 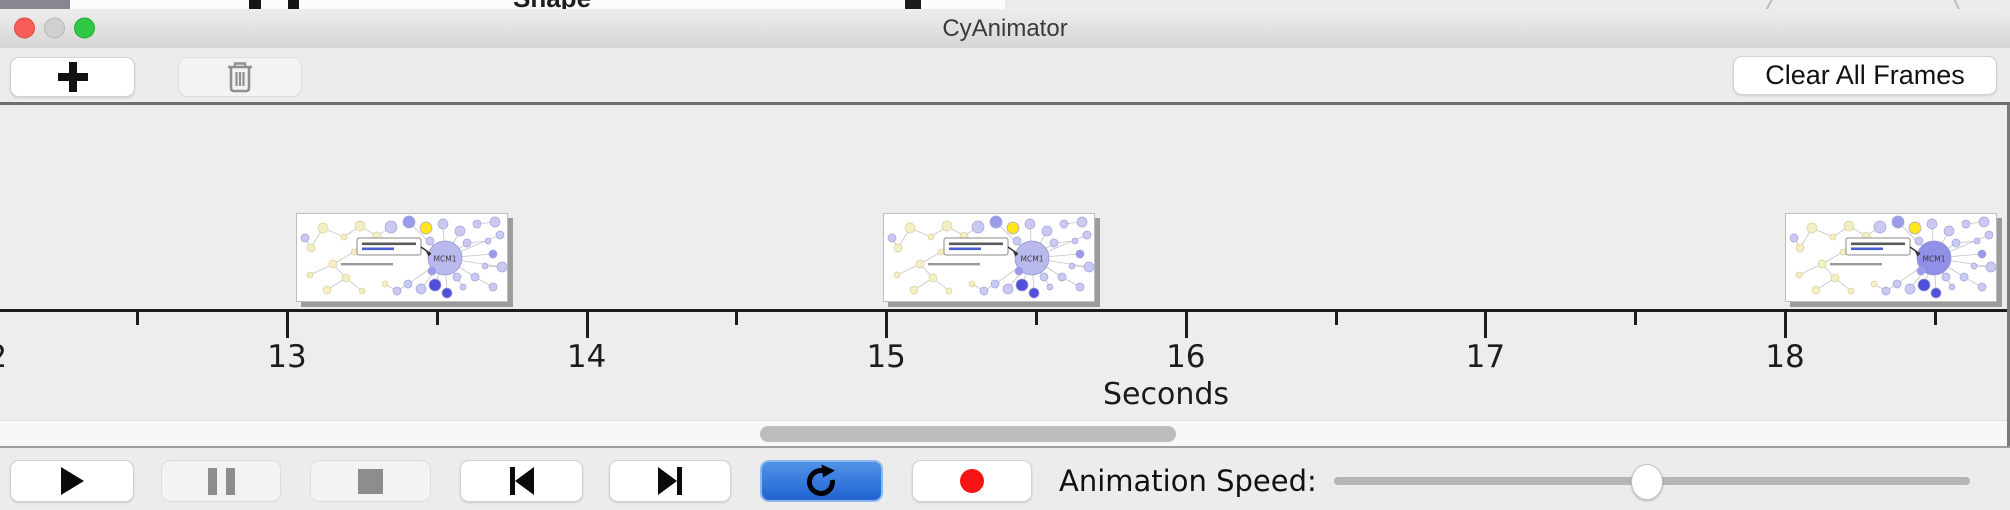 I want to click on background-window-strip: Shape, so click(x=1005, y=4).